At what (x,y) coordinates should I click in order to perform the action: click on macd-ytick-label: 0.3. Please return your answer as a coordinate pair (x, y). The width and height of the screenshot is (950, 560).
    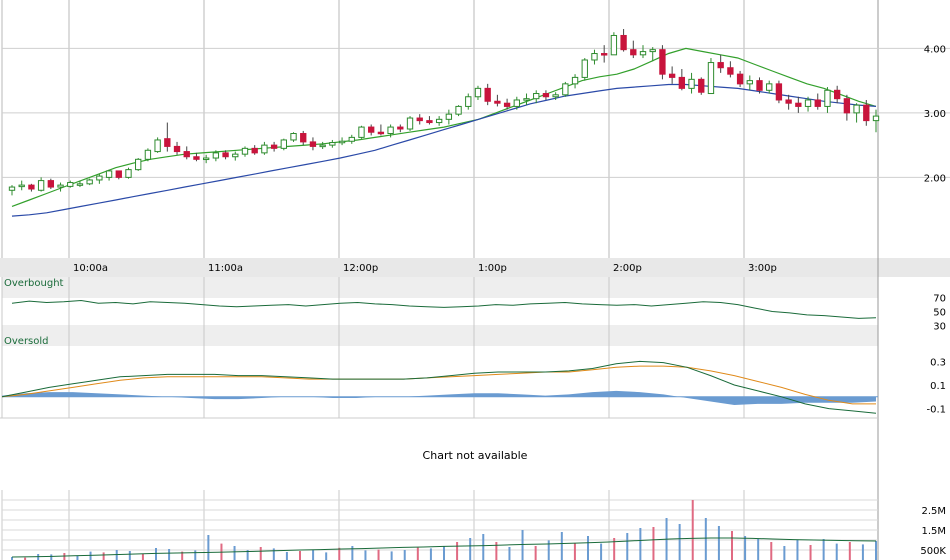
    Looking at the image, I should click on (938, 362).